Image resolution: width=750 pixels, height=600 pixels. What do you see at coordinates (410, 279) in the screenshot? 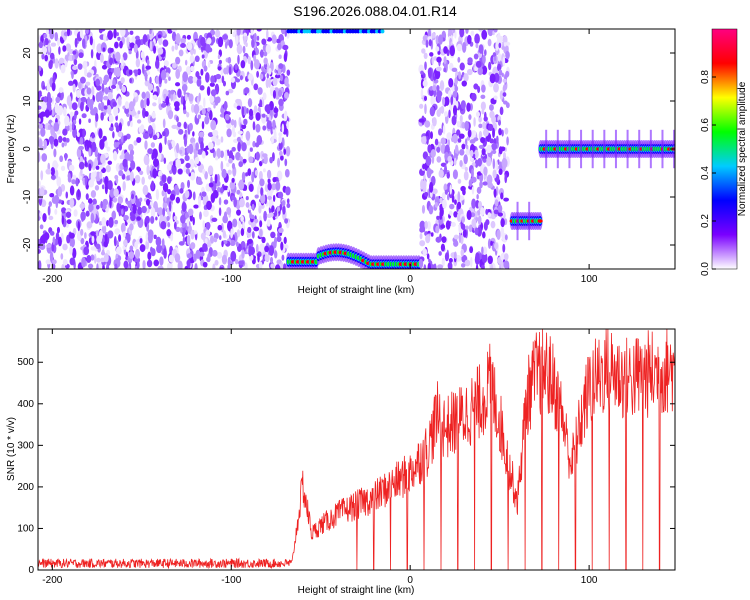
I see `x-tick-label: 0` at bounding box center [410, 279].